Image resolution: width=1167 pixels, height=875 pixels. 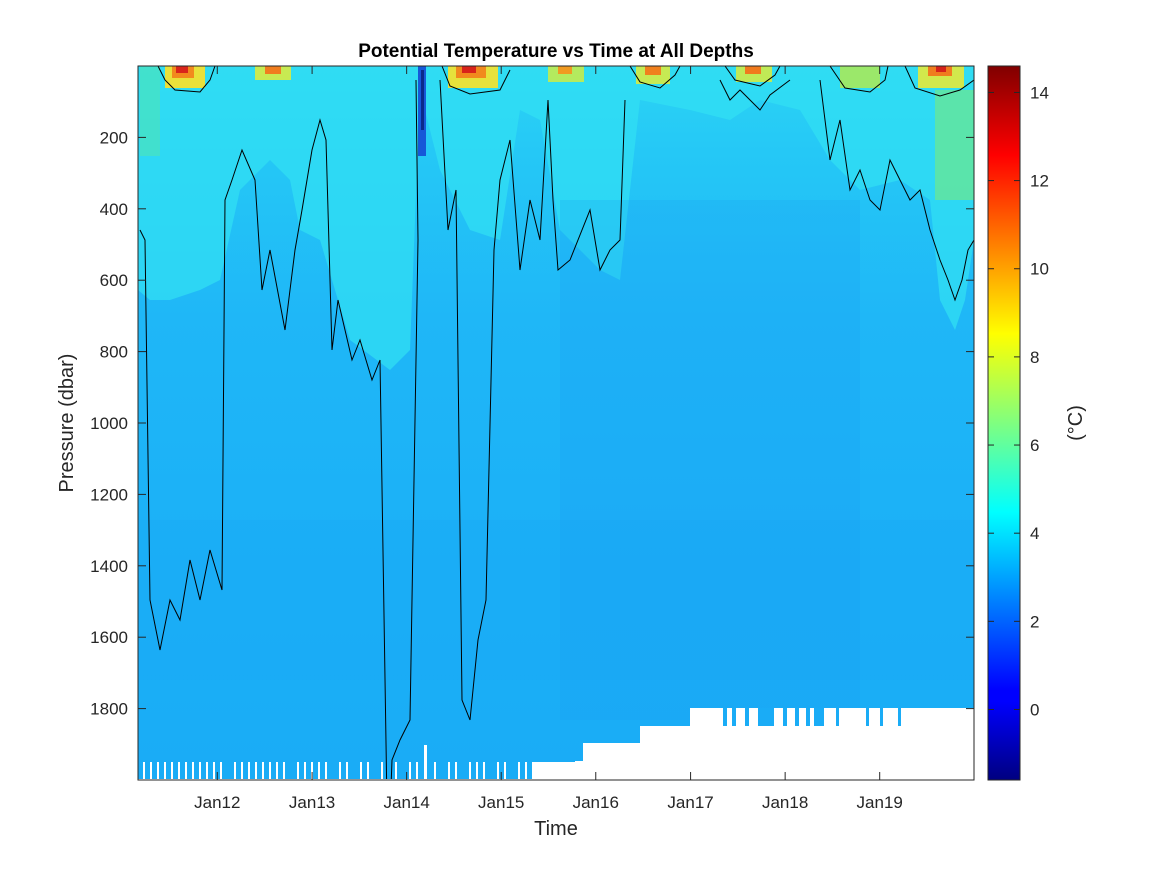 What do you see at coordinates (67, 423) in the screenshot?
I see `y-axis-title: Pressure (dbar)` at bounding box center [67, 423].